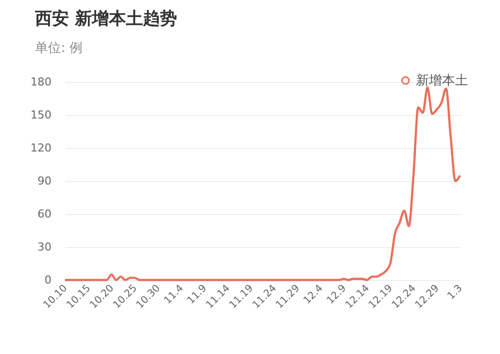  What do you see at coordinates (442, 81) in the screenshot?
I see `legend-label: 新增本土` at bounding box center [442, 81].